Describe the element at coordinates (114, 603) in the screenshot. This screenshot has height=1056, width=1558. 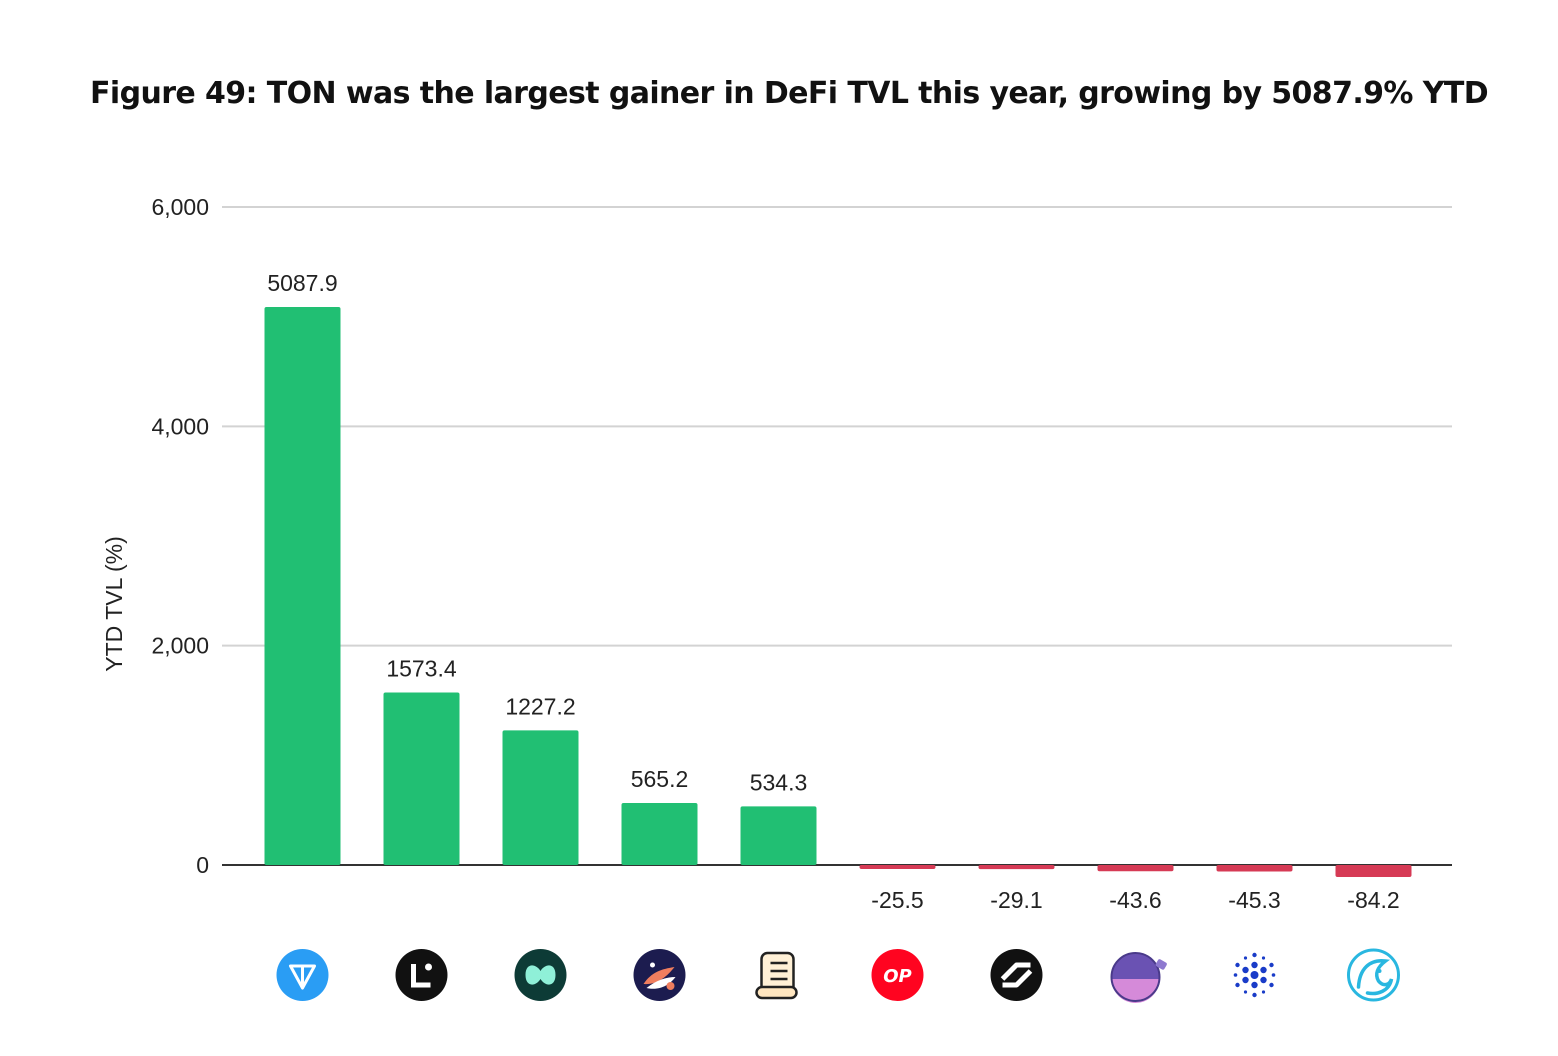
I see `y-axis-title: YTD TVL (%)` at that location.